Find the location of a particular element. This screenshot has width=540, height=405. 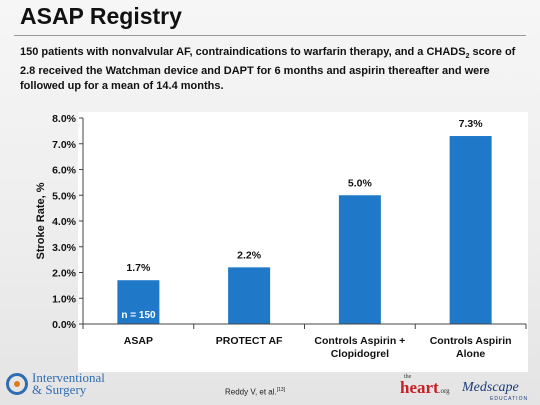

x-tick-label-line: Controls Aspirin is located at coordinates (471, 341).